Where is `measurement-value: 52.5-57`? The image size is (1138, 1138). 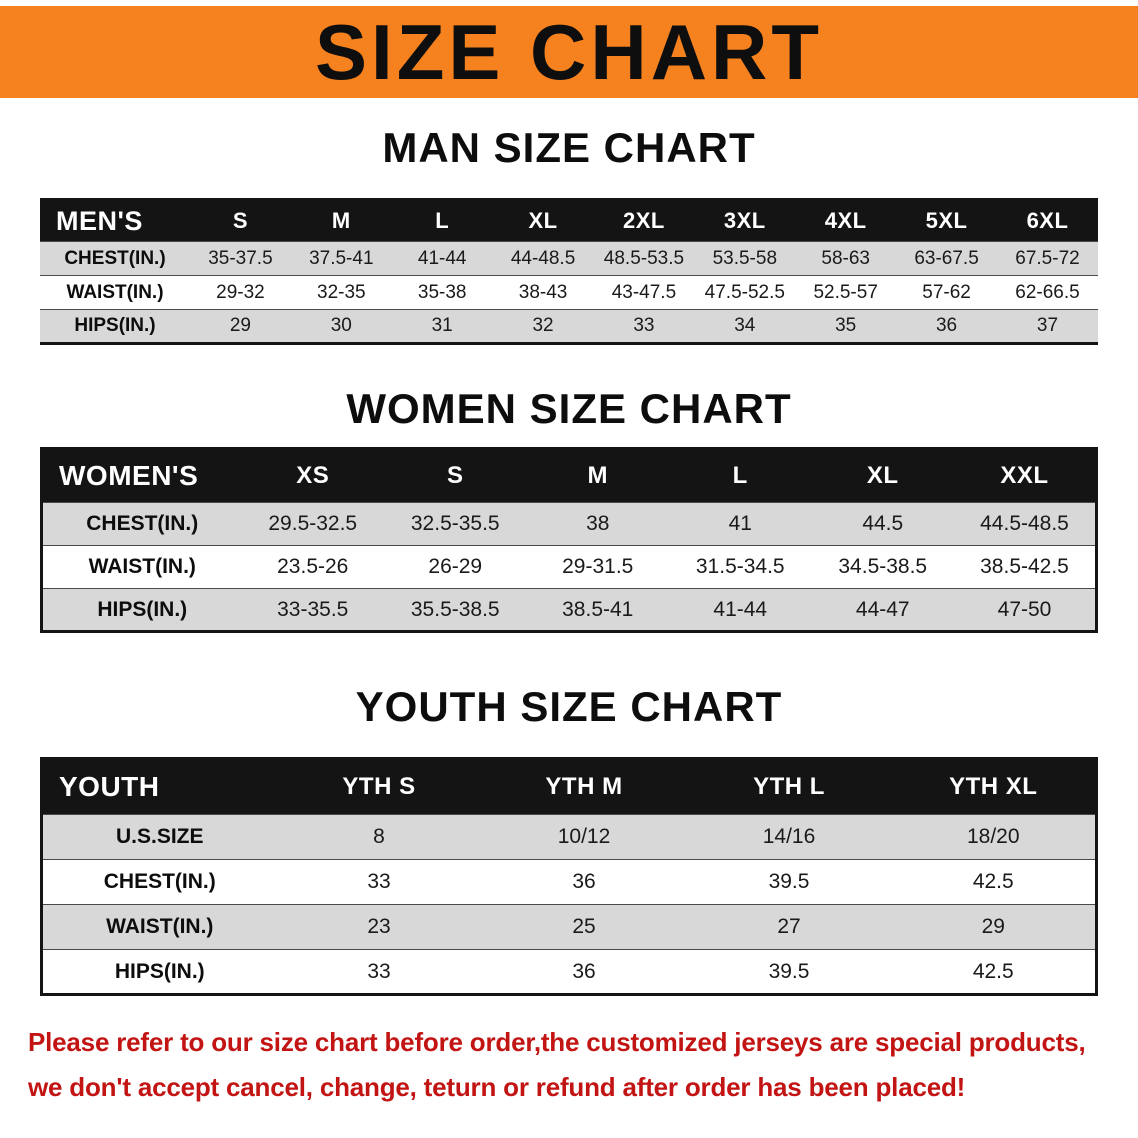 measurement-value: 52.5-57 is located at coordinates (845, 292).